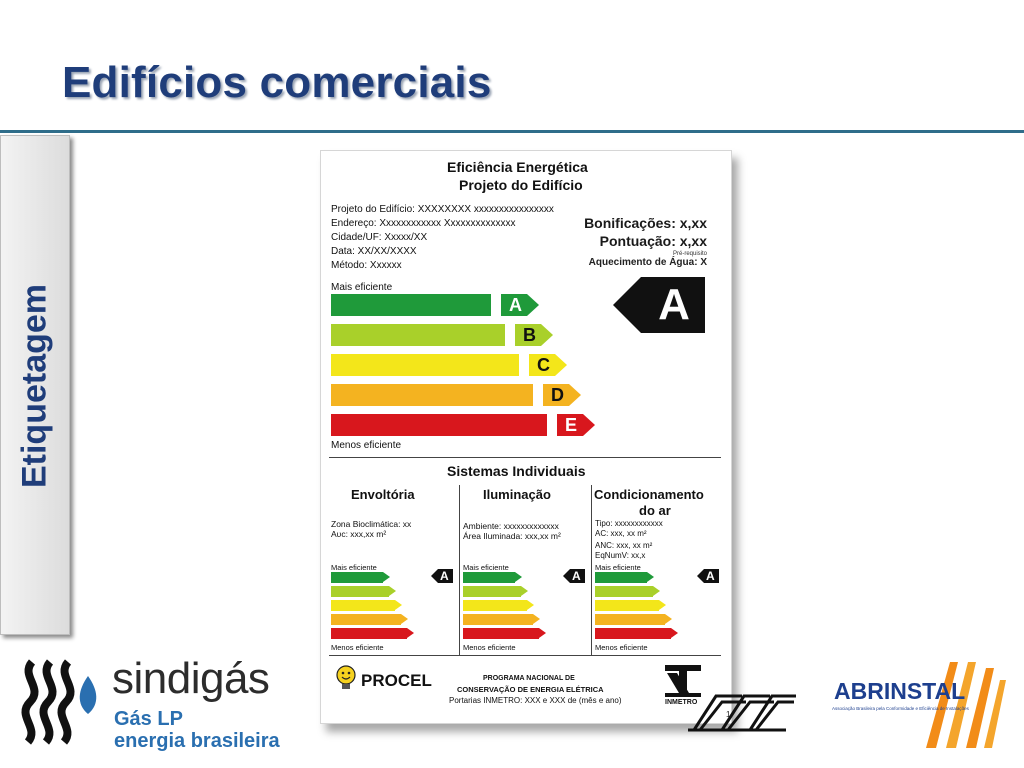  What do you see at coordinates (517, 167) in the screenshot?
I see `label-heading-1: Eficiência Energética` at bounding box center [517, 167].